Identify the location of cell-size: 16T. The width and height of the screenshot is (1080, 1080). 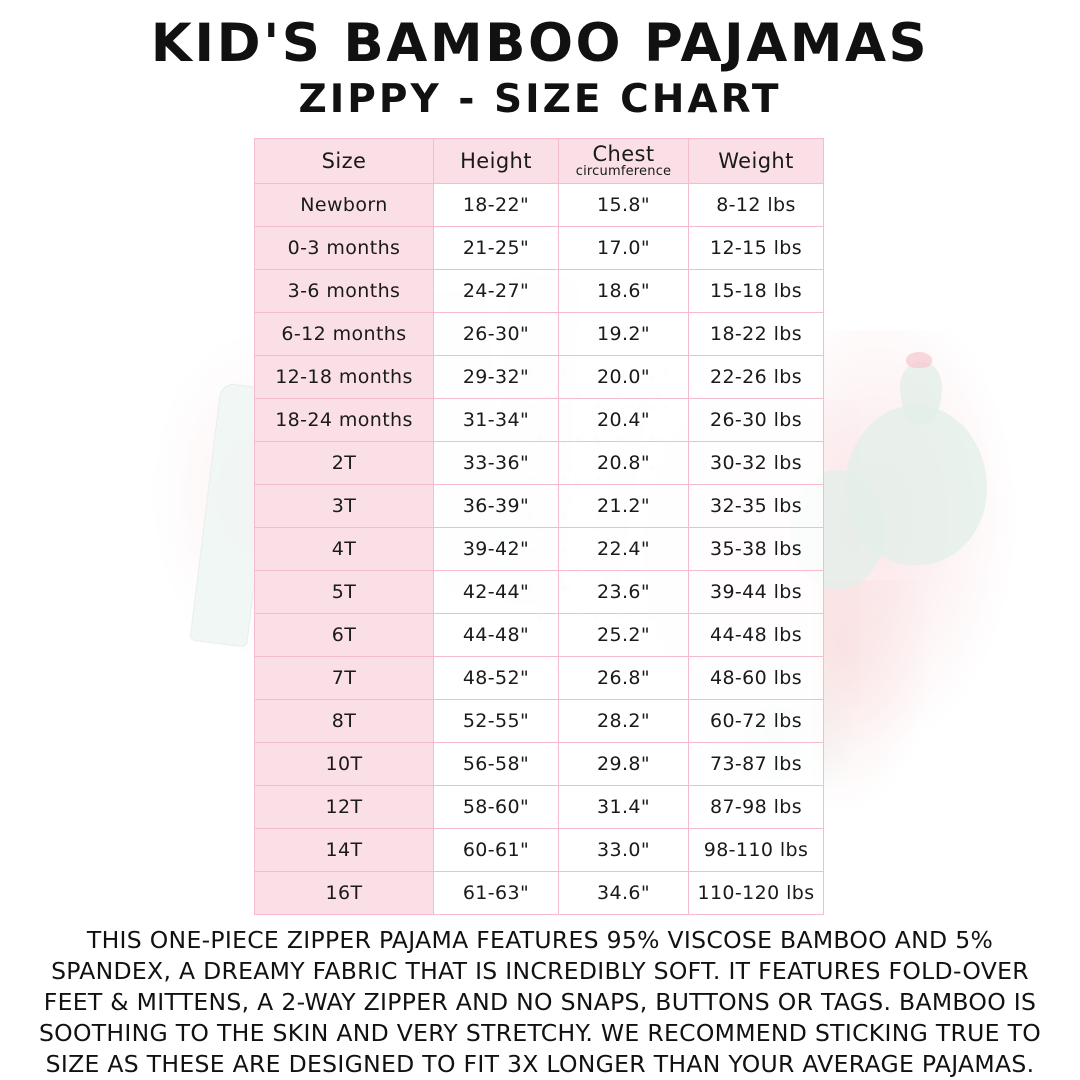
(344, 893).